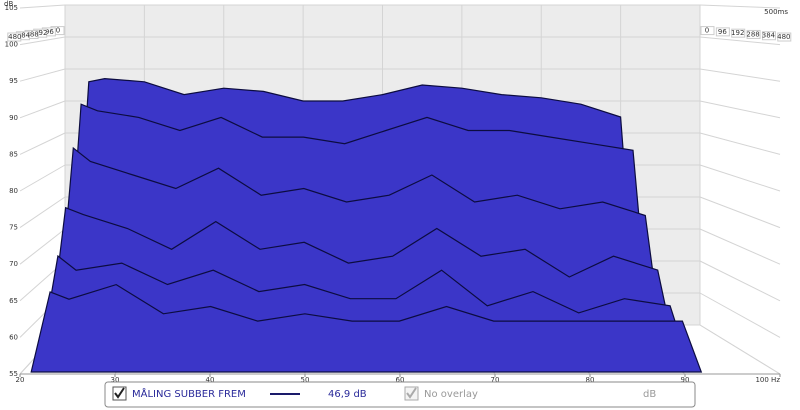 The width and height of the screenshot is (800, 410). Describe the element at coordinates (210, 380) in the screenshot. I see `x-tick-label: 40` at that location.